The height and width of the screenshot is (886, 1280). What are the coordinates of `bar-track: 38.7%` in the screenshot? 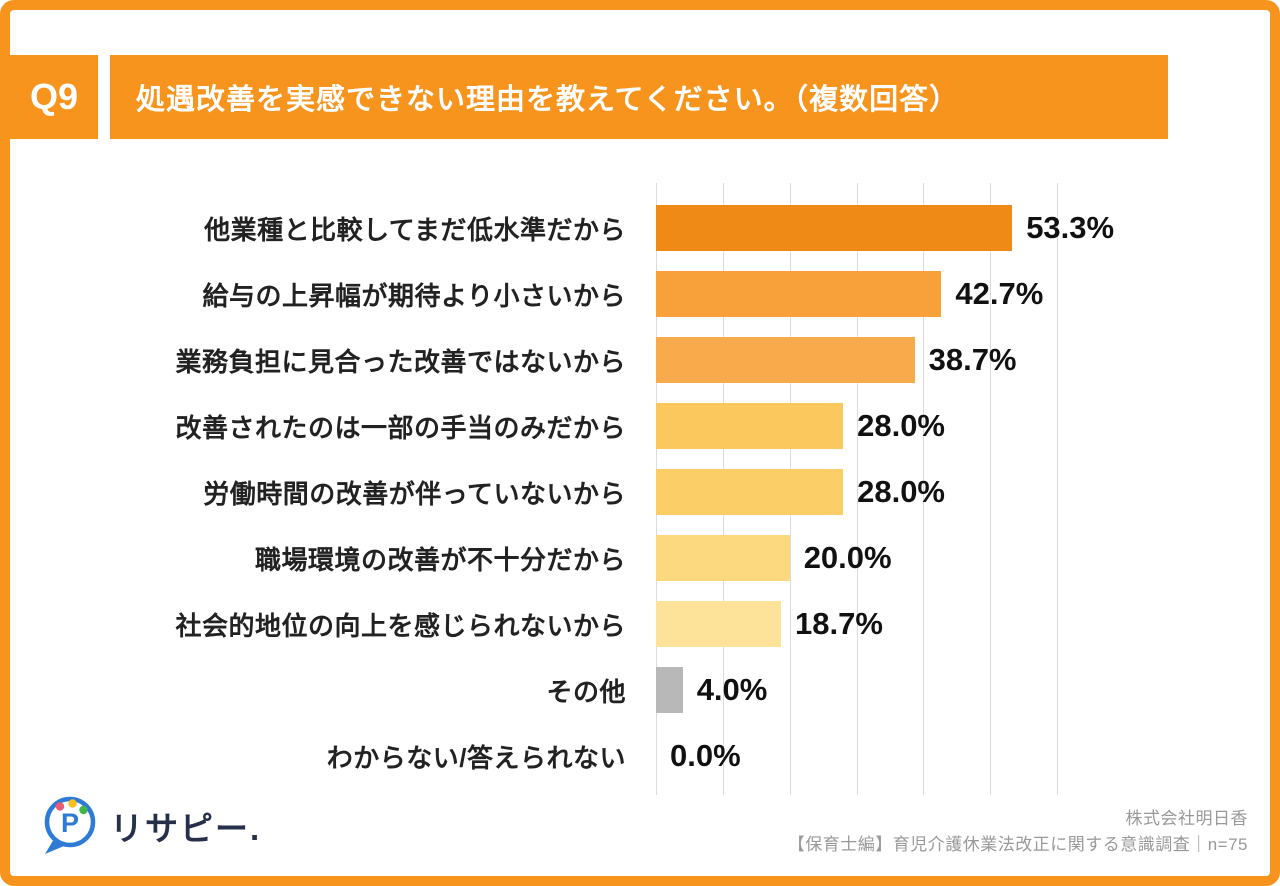 It's located at (948, 360).